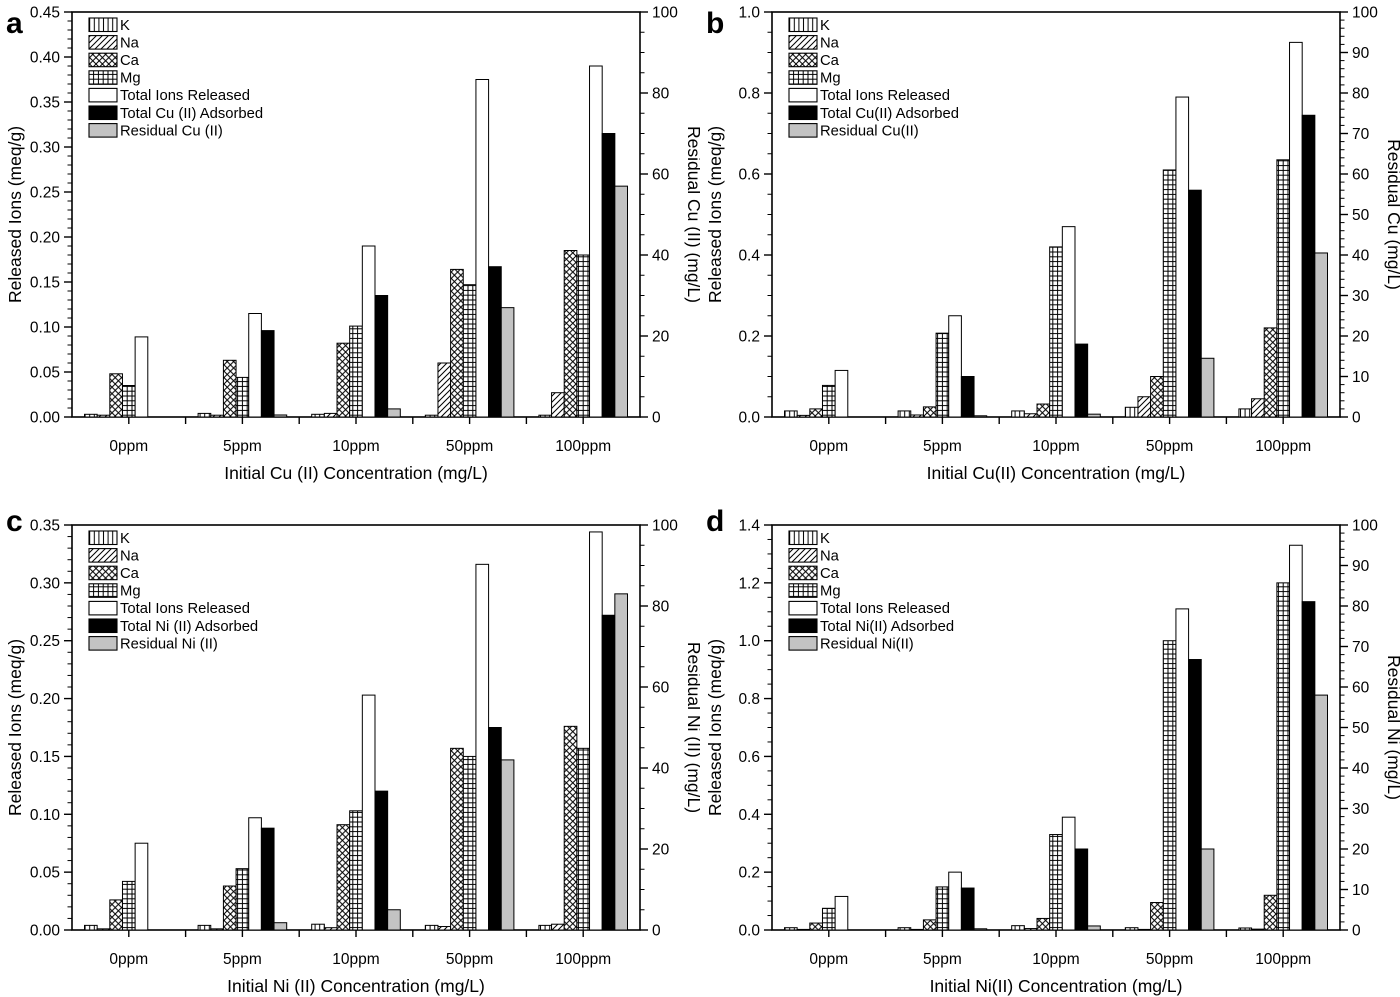 The image size is (1400, 997). I want to click on bar-c-mg-0ppm, so click(128, 905).